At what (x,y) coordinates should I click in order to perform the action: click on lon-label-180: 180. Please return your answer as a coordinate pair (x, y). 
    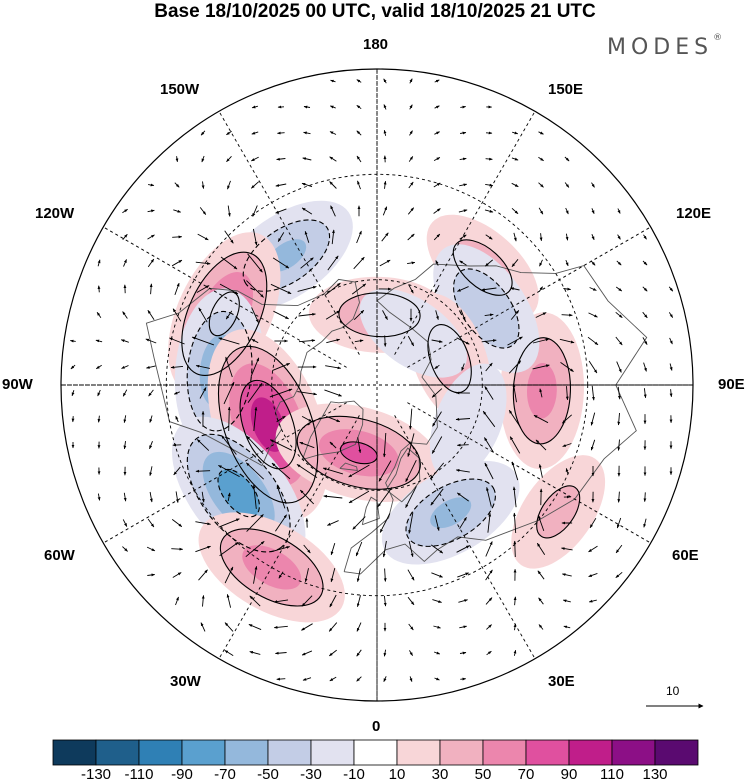
    Looking at the image, I should click on (376, 44).